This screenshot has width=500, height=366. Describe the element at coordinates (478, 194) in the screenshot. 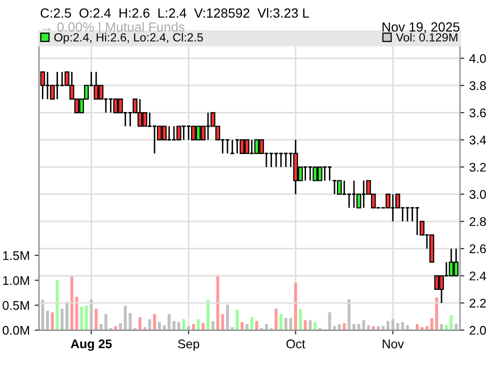

I see `y-tick-label: 3.0` at that location.